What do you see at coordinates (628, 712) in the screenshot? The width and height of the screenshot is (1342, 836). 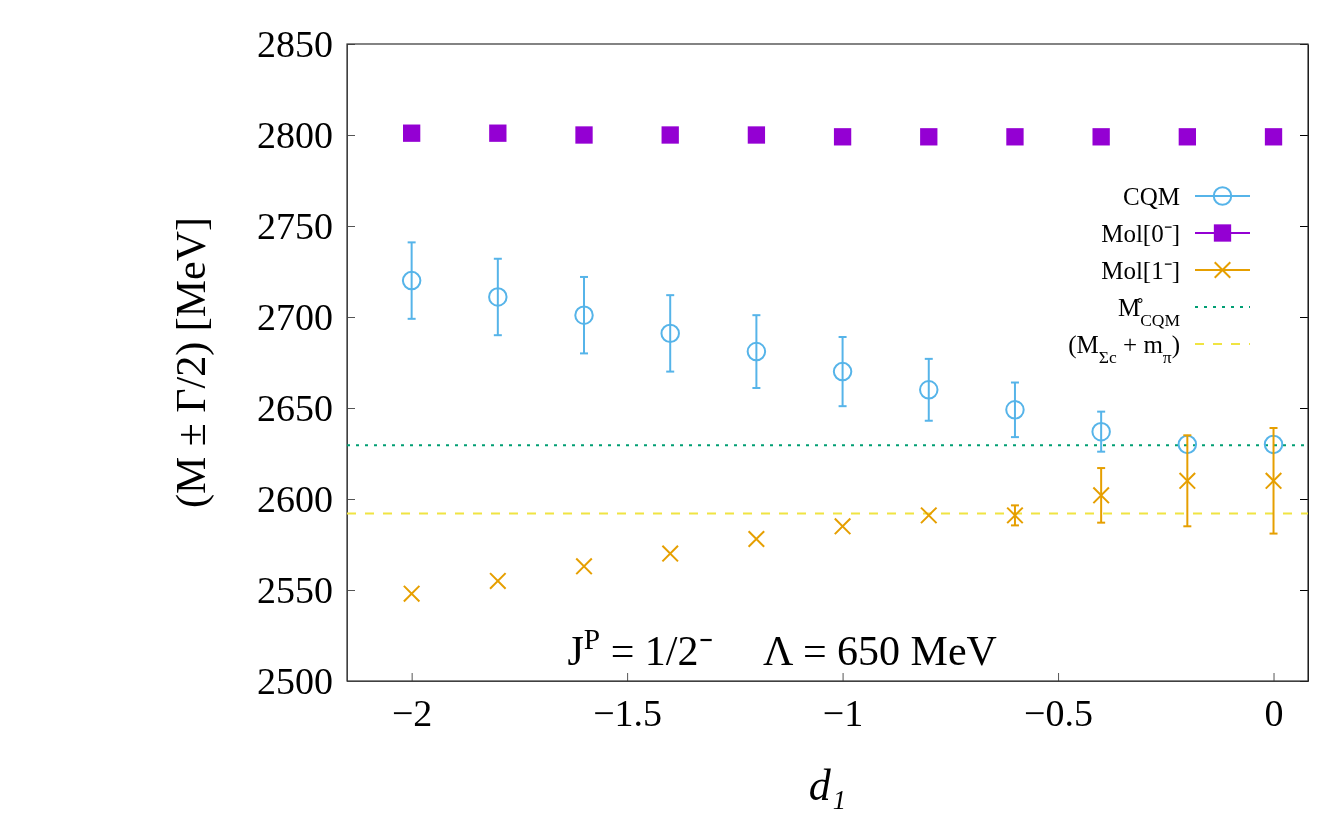 I see `x-tick-label: −1.5` at bounding box center [628, 712].